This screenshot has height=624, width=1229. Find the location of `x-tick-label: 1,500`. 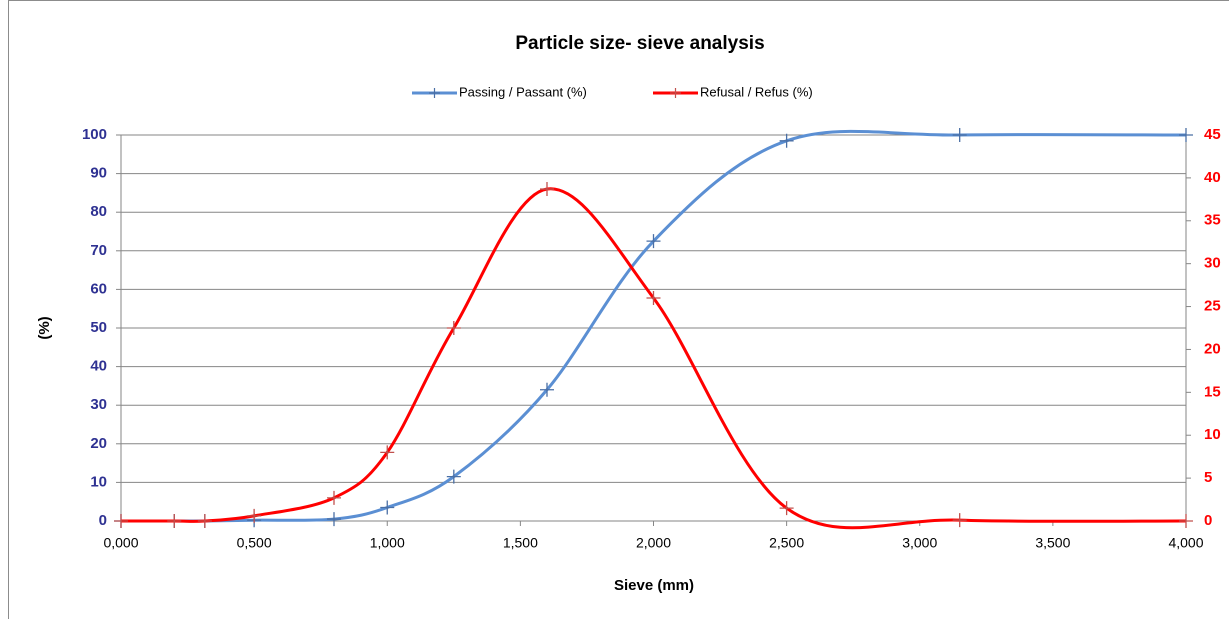

x-tick-label: 1,500 is located at coordinates (520, 543).